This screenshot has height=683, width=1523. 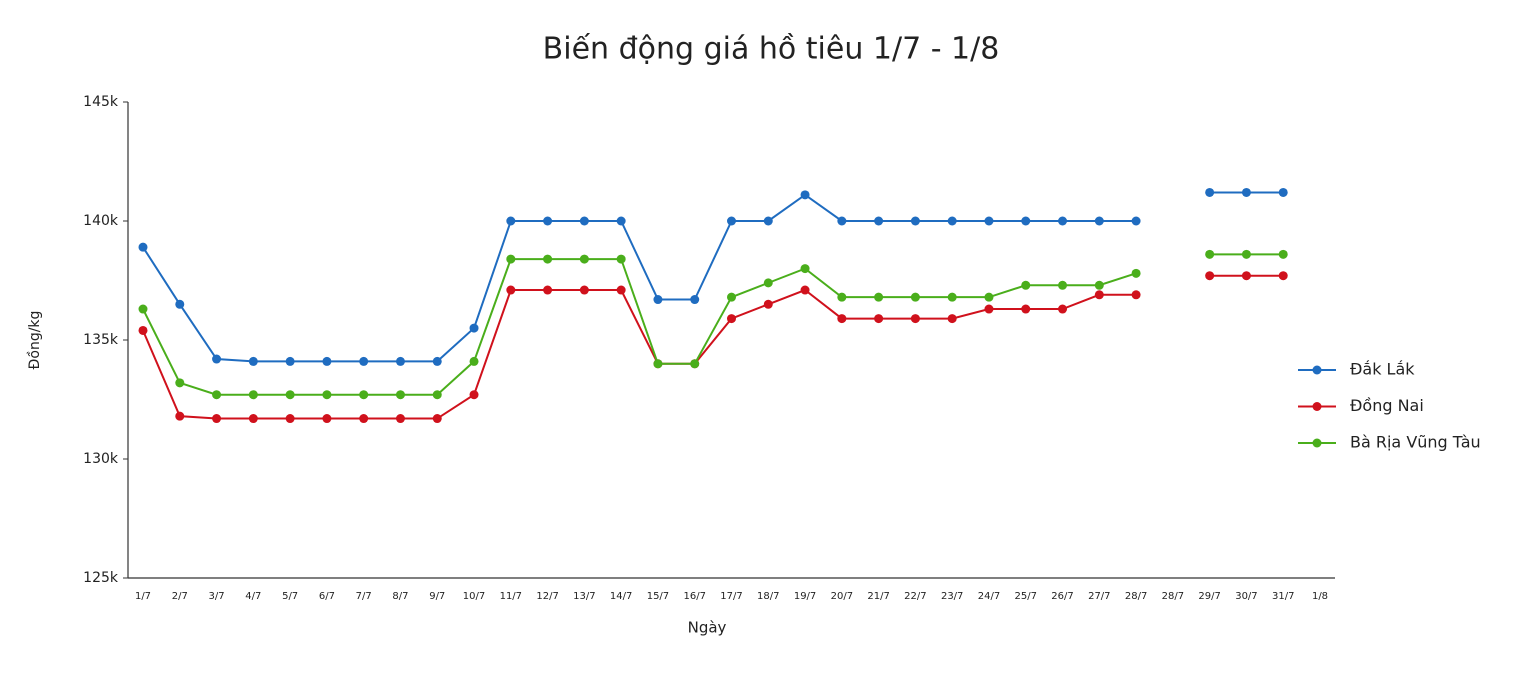 What do you see at coordinates (143, 596) in the screenshot?
I see `x-tick-label: 1/7` at bounding box center [143, 596].